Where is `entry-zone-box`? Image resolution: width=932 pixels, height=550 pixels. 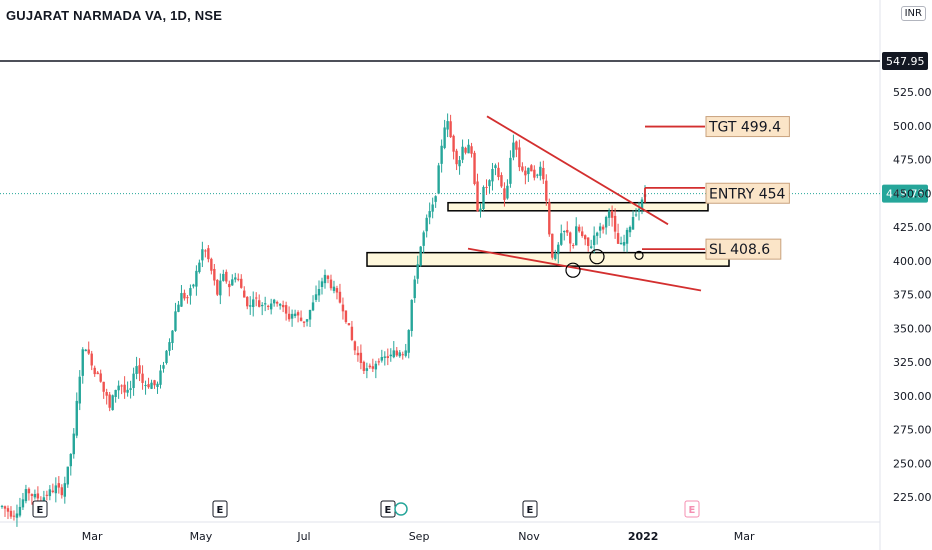 entry-zone-box is located at coordinates (578, 206).